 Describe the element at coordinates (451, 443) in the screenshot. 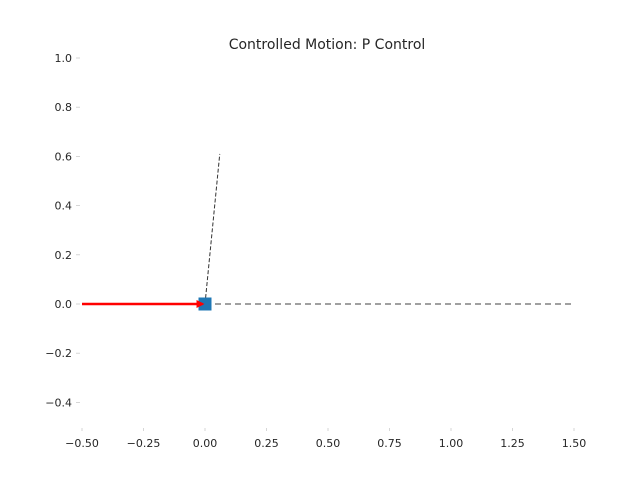

I see `x-tick-label: 1.00` at that location.